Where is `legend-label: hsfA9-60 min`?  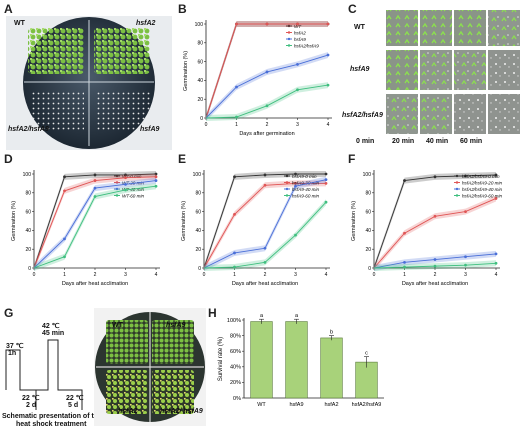 legend-label: hsfA9-60 min is located at coordinates (306, 195).